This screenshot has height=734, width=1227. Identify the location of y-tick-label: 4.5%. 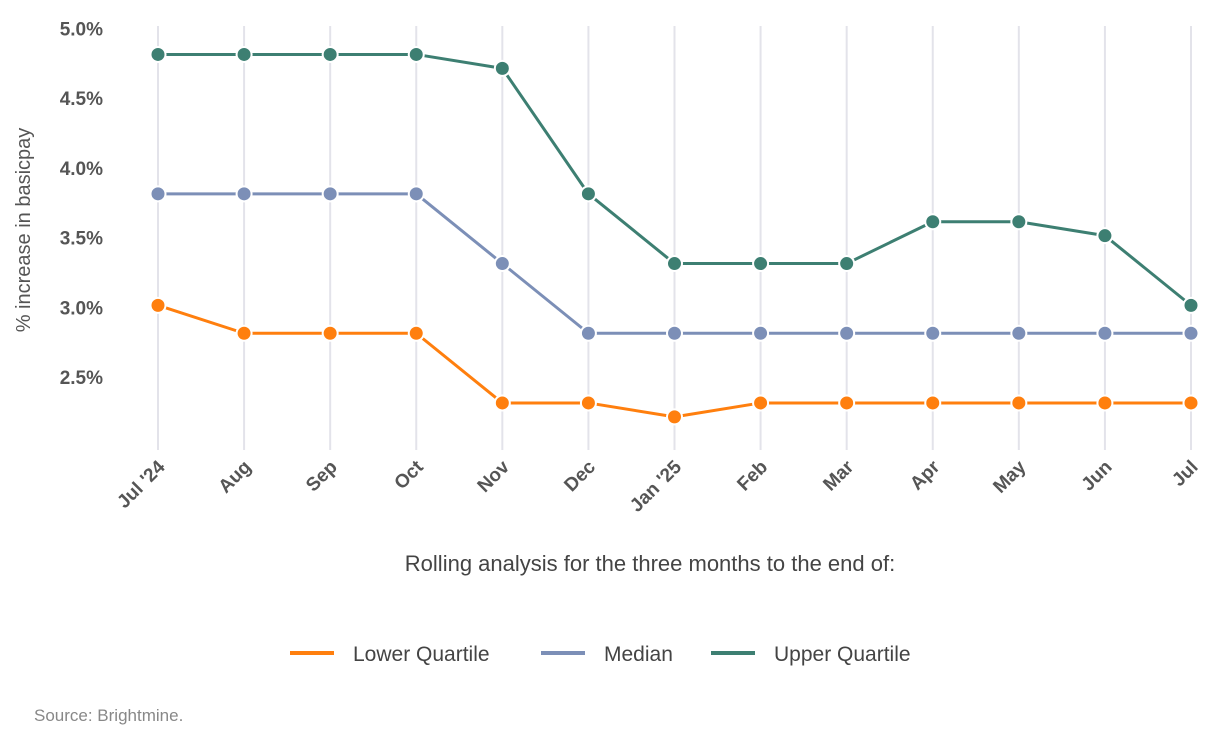
(81, 99).